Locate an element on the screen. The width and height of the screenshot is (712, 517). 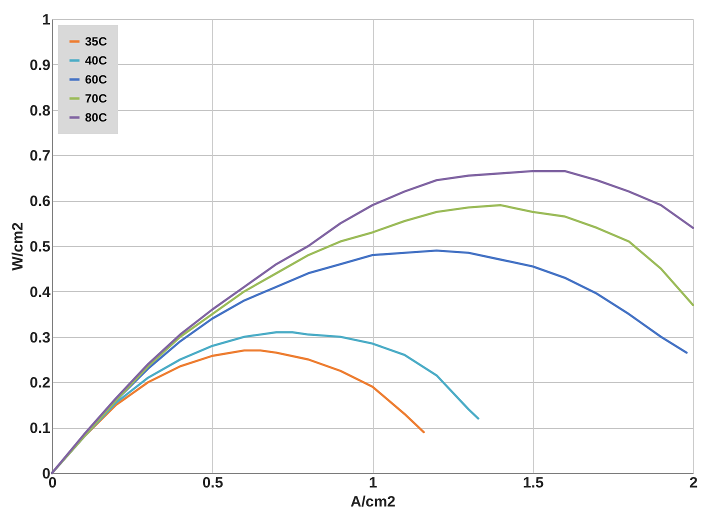
legend-label: 80C is located at coordinates (96, 117).